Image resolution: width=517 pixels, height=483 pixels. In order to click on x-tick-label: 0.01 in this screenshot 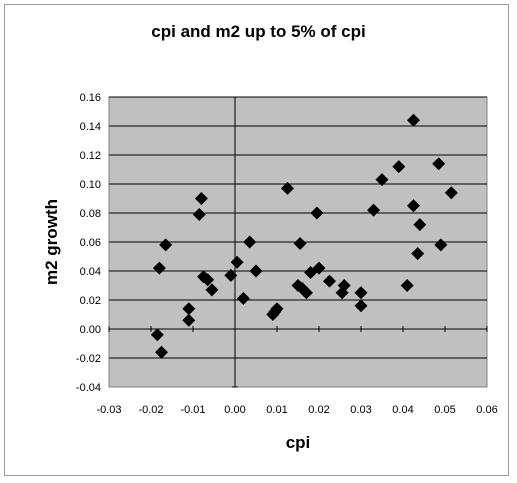, I will do `click(276, 410)`.